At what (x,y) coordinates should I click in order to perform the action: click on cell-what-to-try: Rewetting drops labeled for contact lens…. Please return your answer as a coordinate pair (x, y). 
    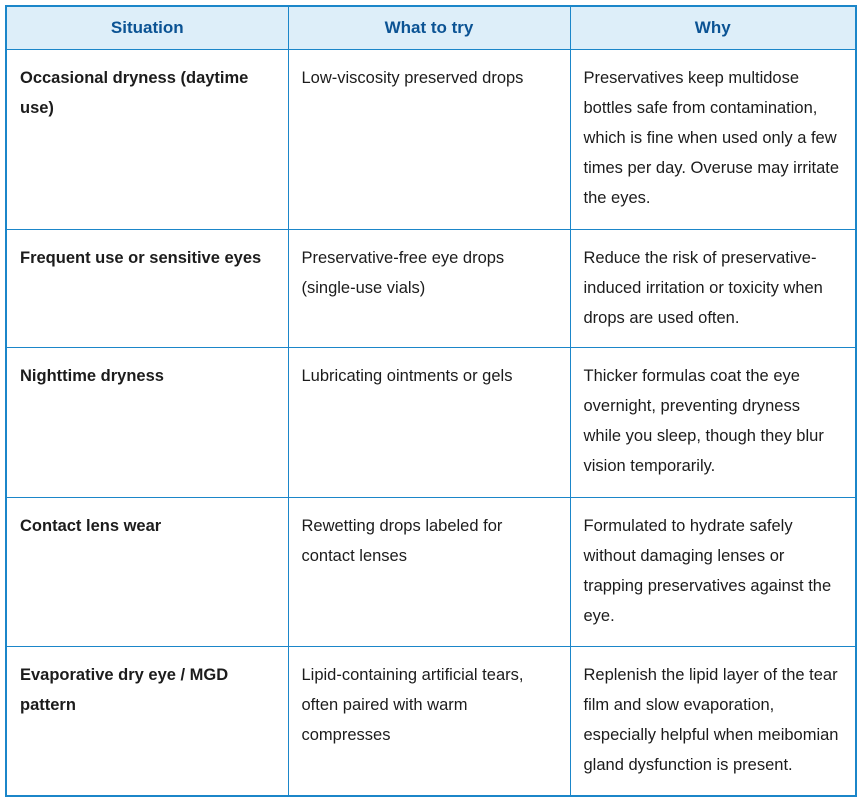
    Looking at the image, I should click on (429, 571).